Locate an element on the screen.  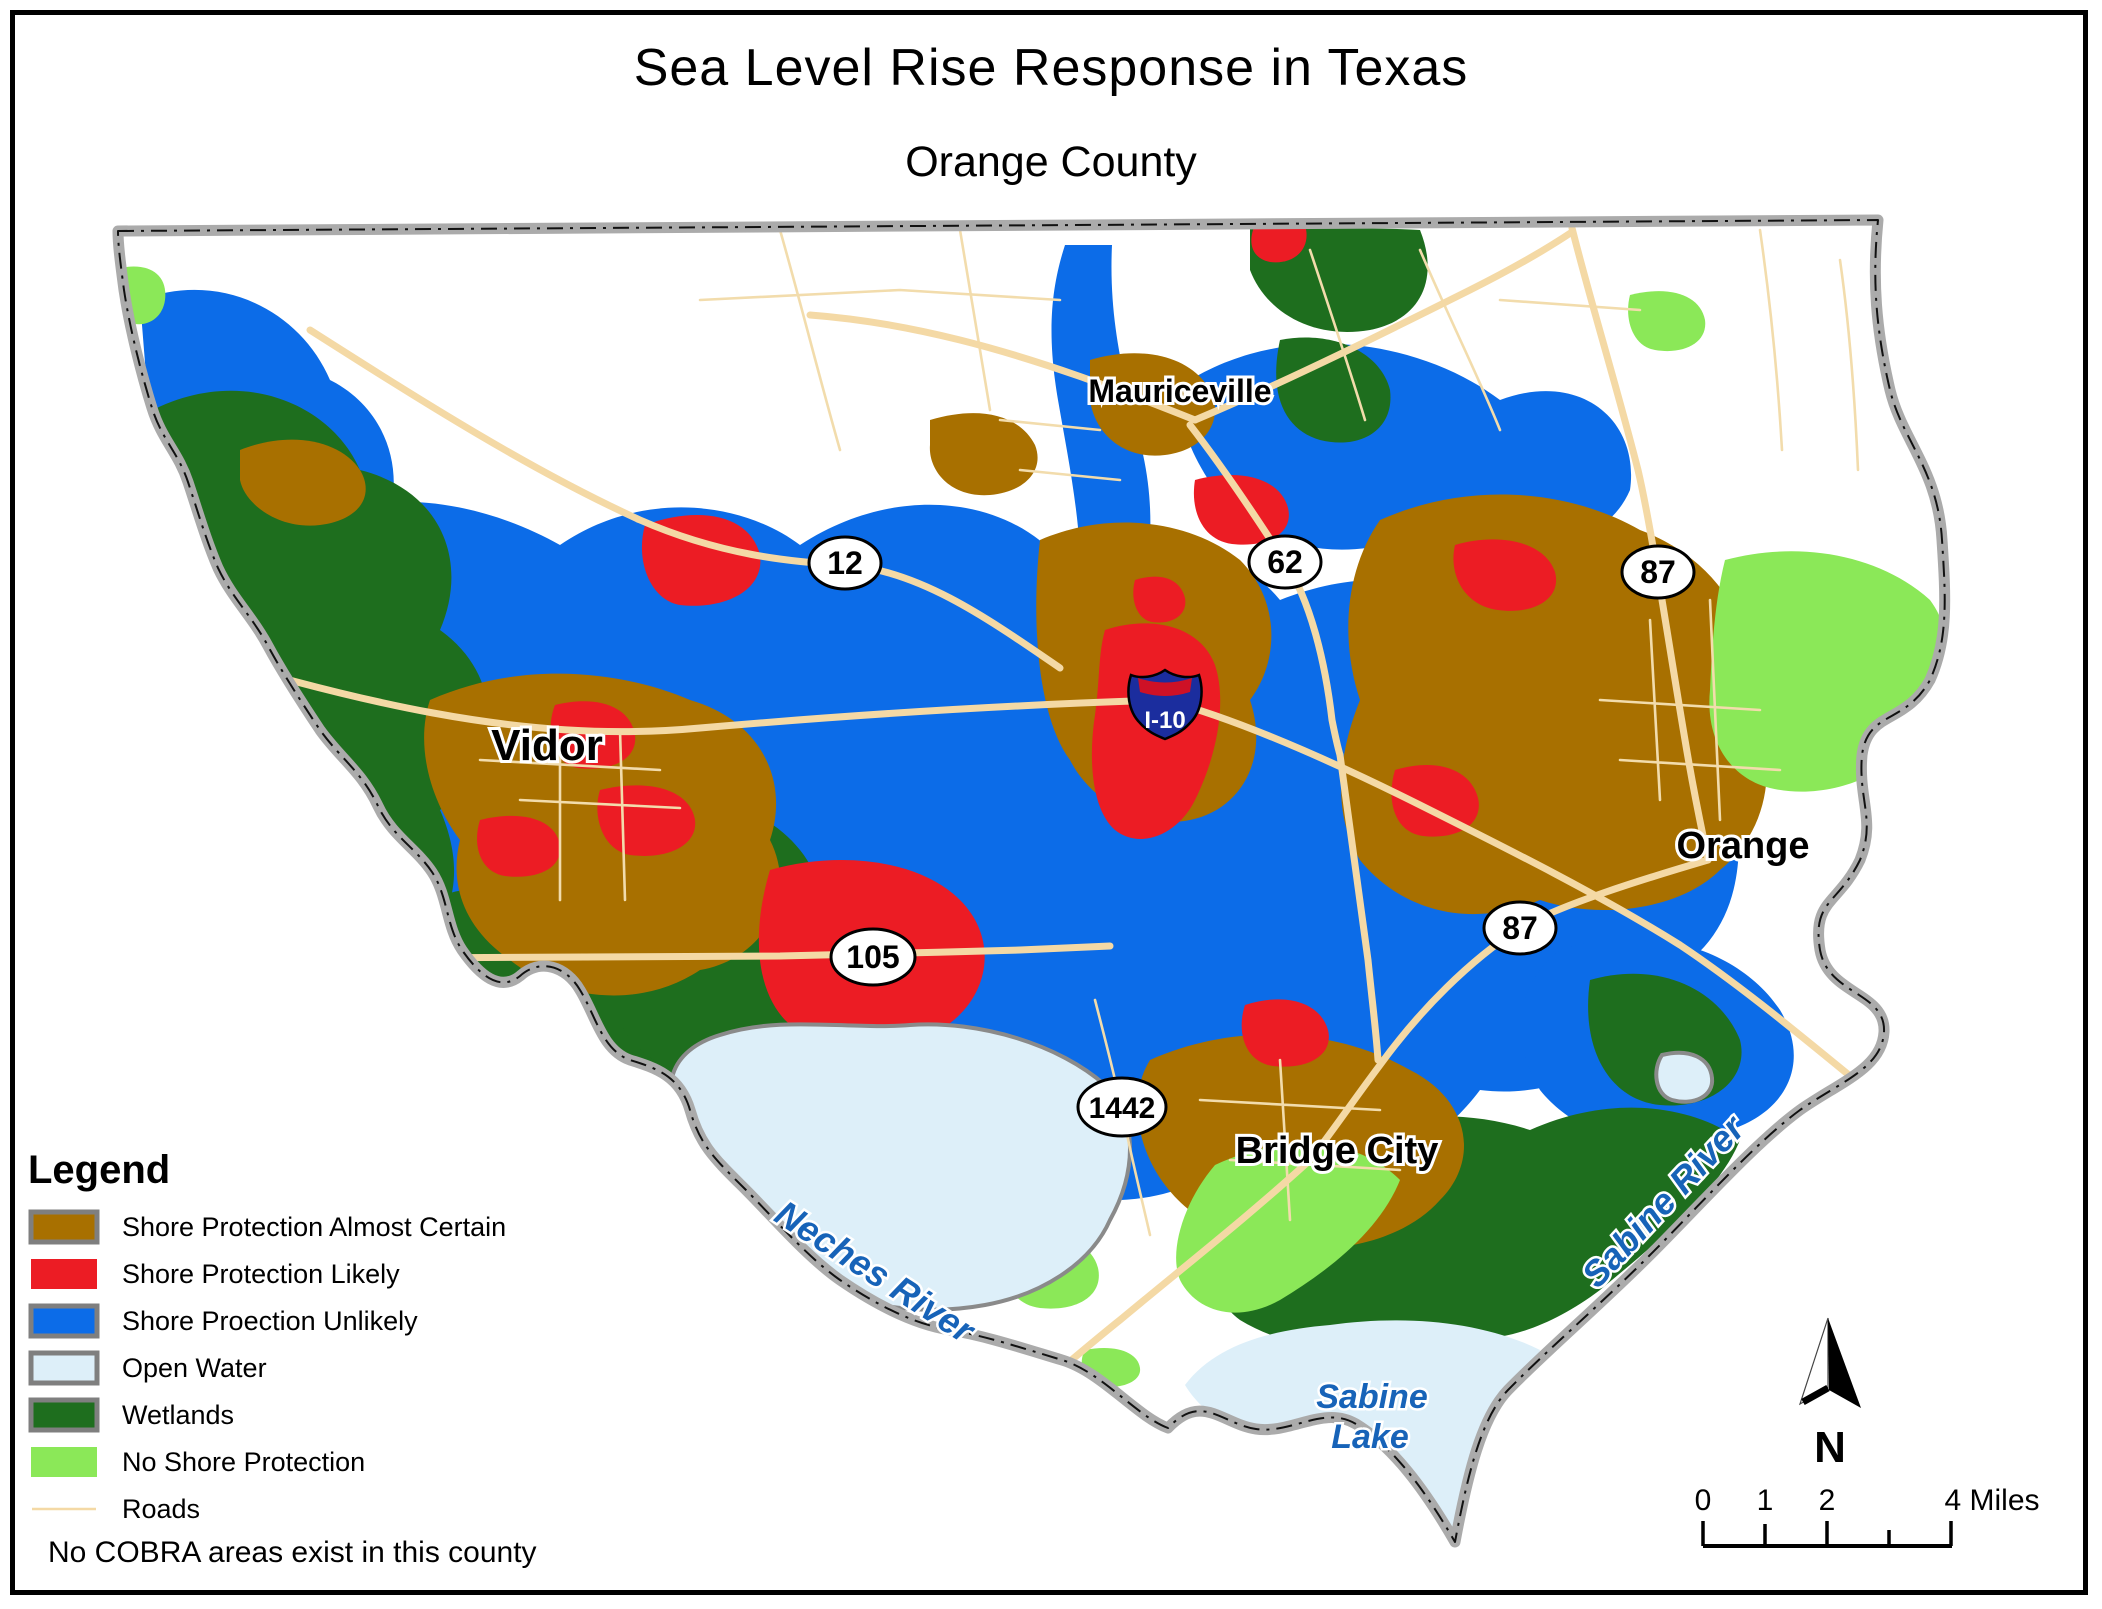
route-shield-62: 62 is located at coordinates (1285, 562).